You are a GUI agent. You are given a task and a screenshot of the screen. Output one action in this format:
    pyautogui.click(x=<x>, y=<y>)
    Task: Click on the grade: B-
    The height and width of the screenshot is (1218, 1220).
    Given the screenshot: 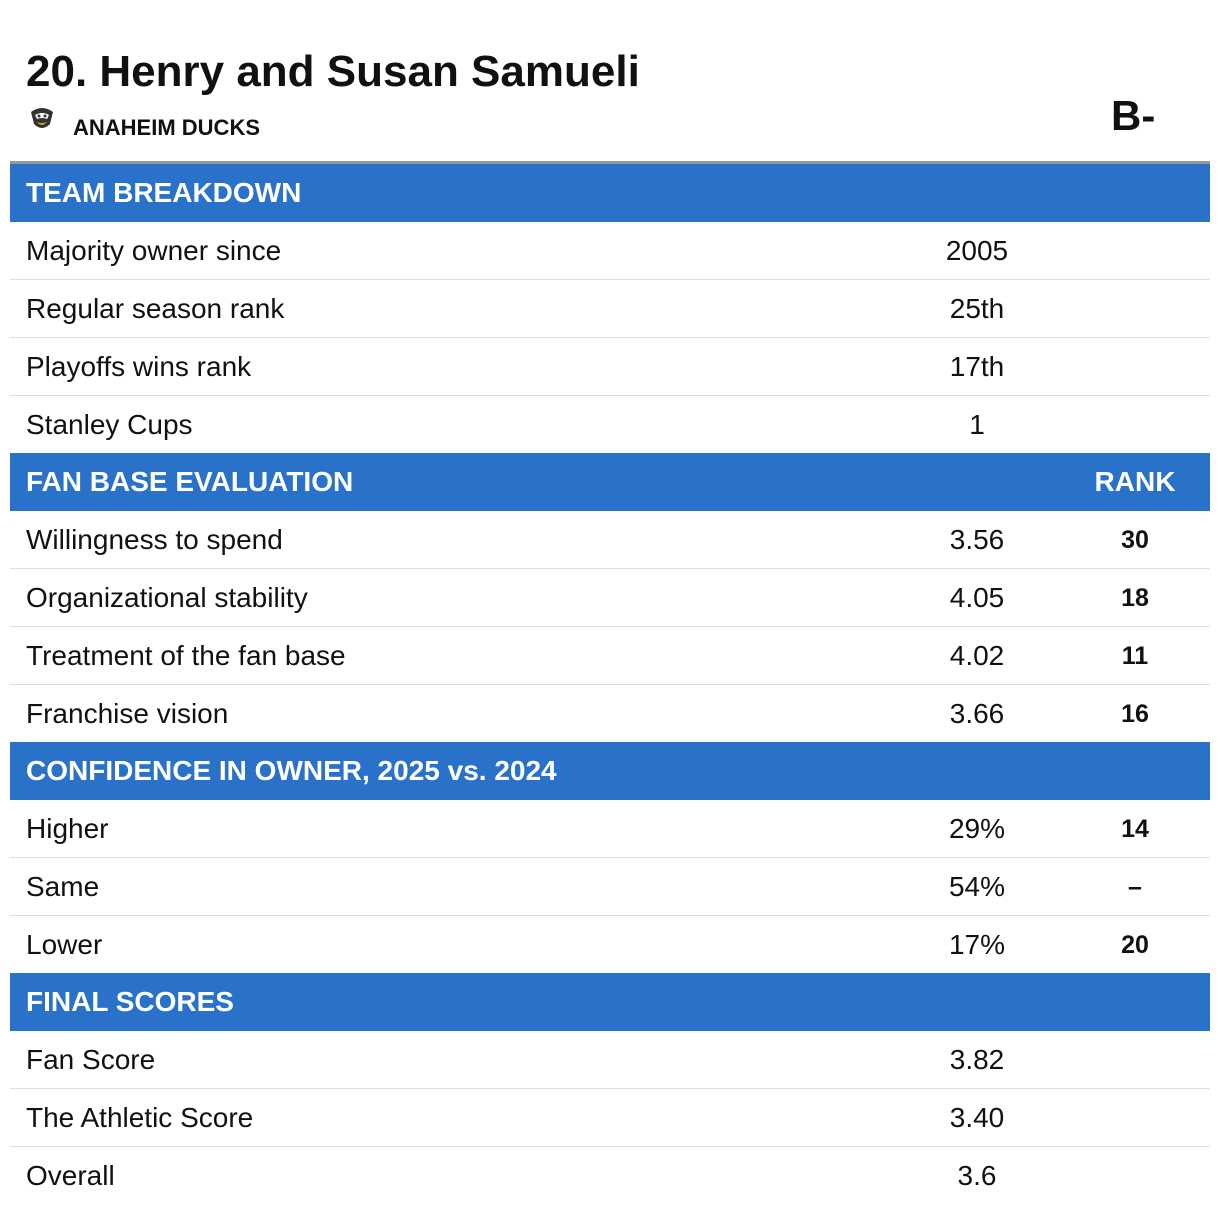 What is the action you would take?
    pyautogui.click(x=1133, y=115)
    